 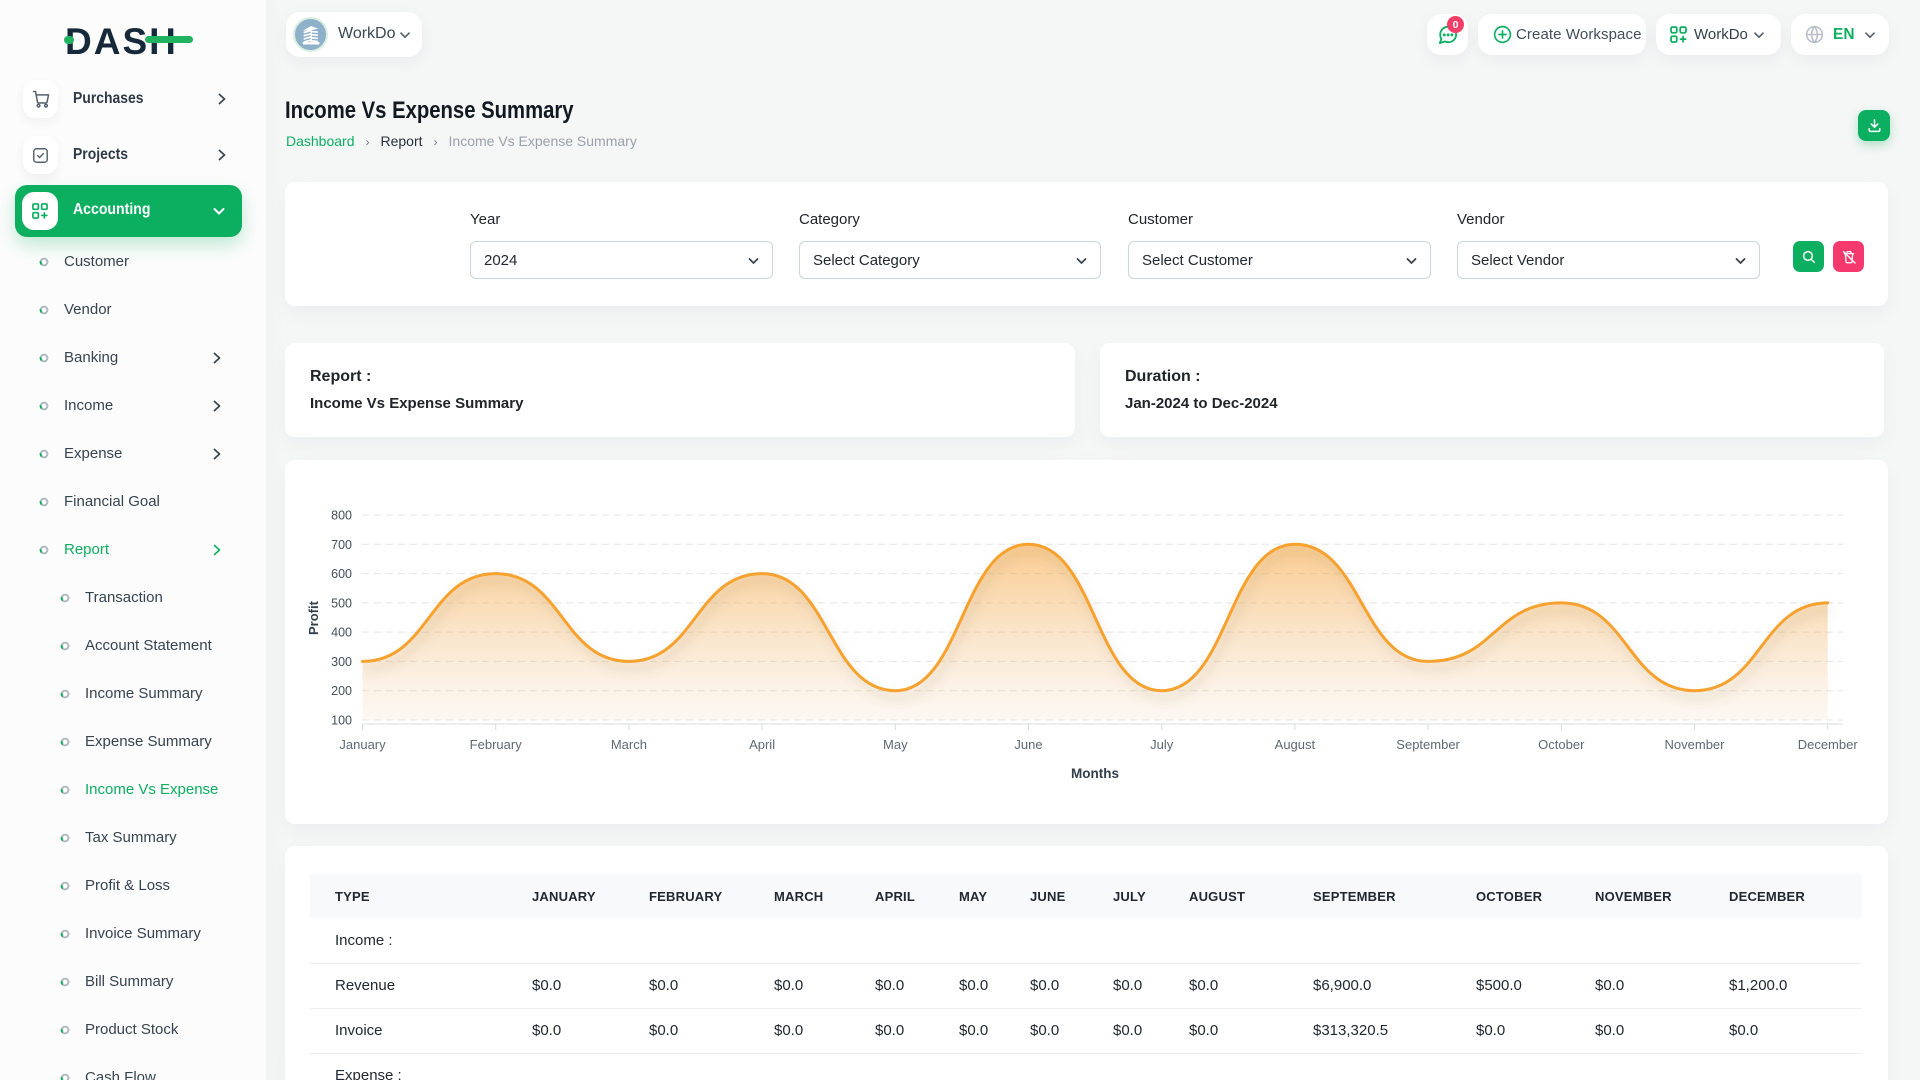 I want to click on svg-text: 200, so click(x=341, y=691).